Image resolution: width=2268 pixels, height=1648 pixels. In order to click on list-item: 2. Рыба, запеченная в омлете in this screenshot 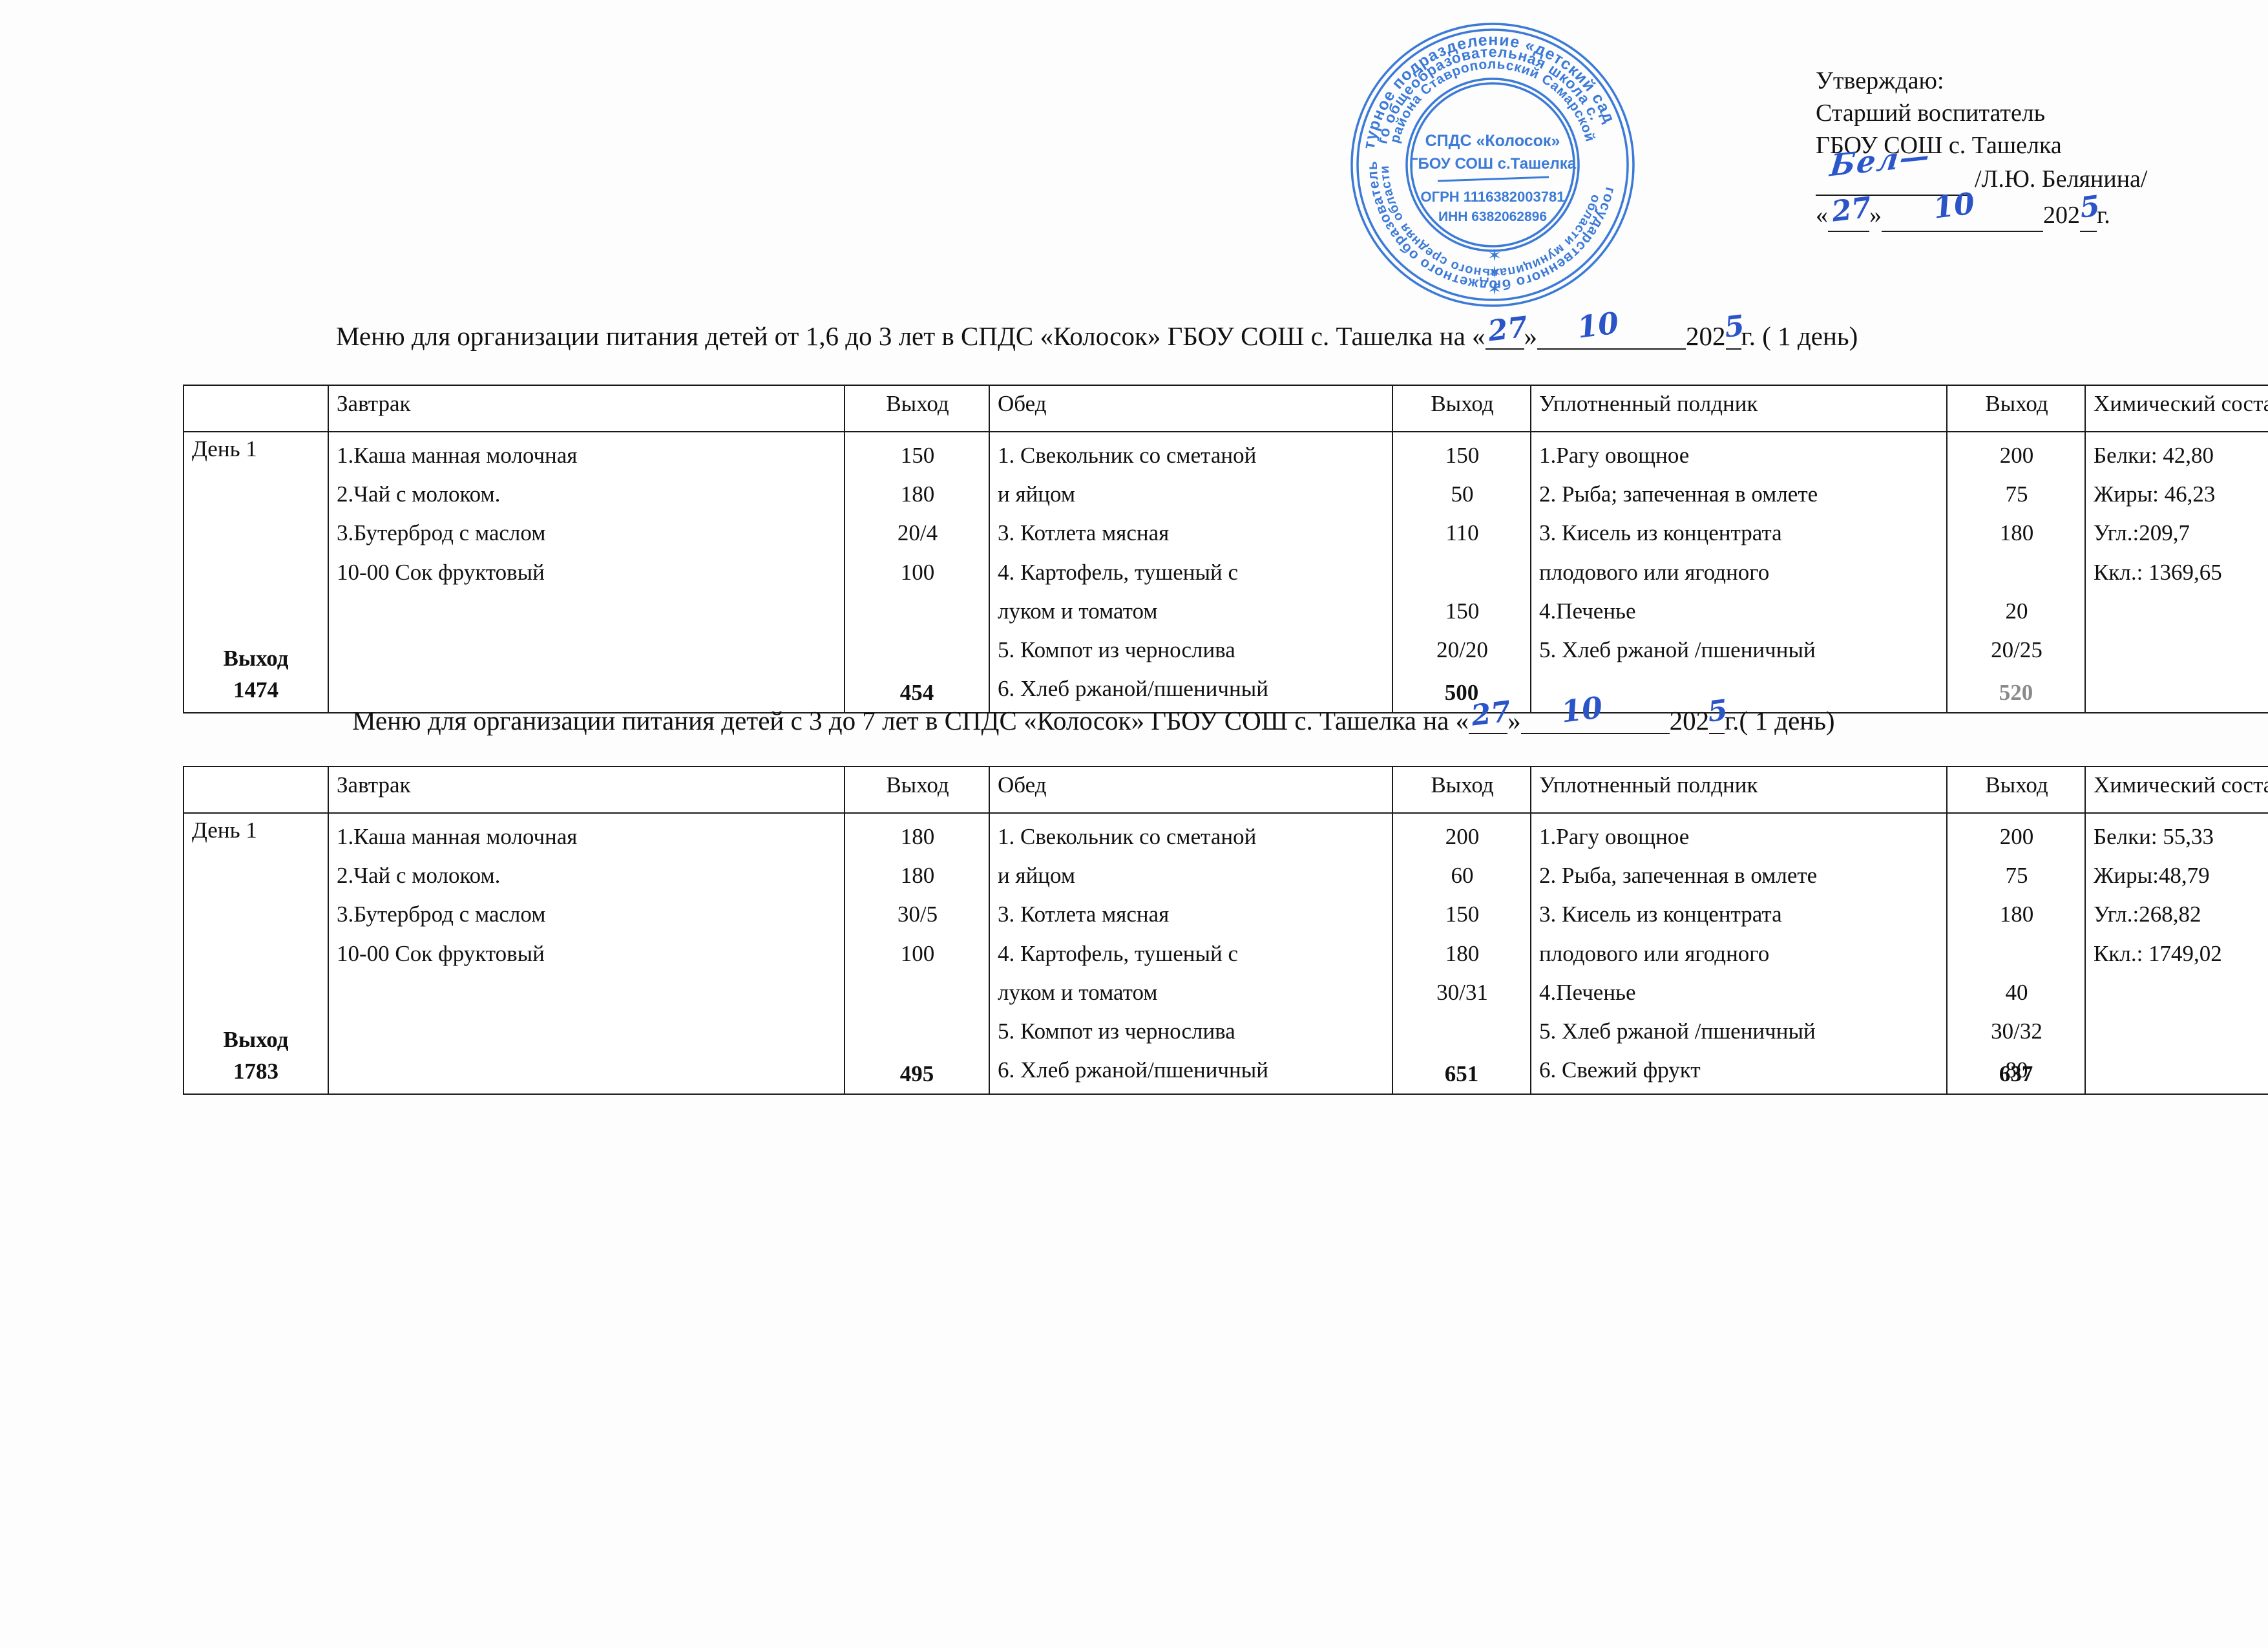, I will do `click(1679, 876)`.